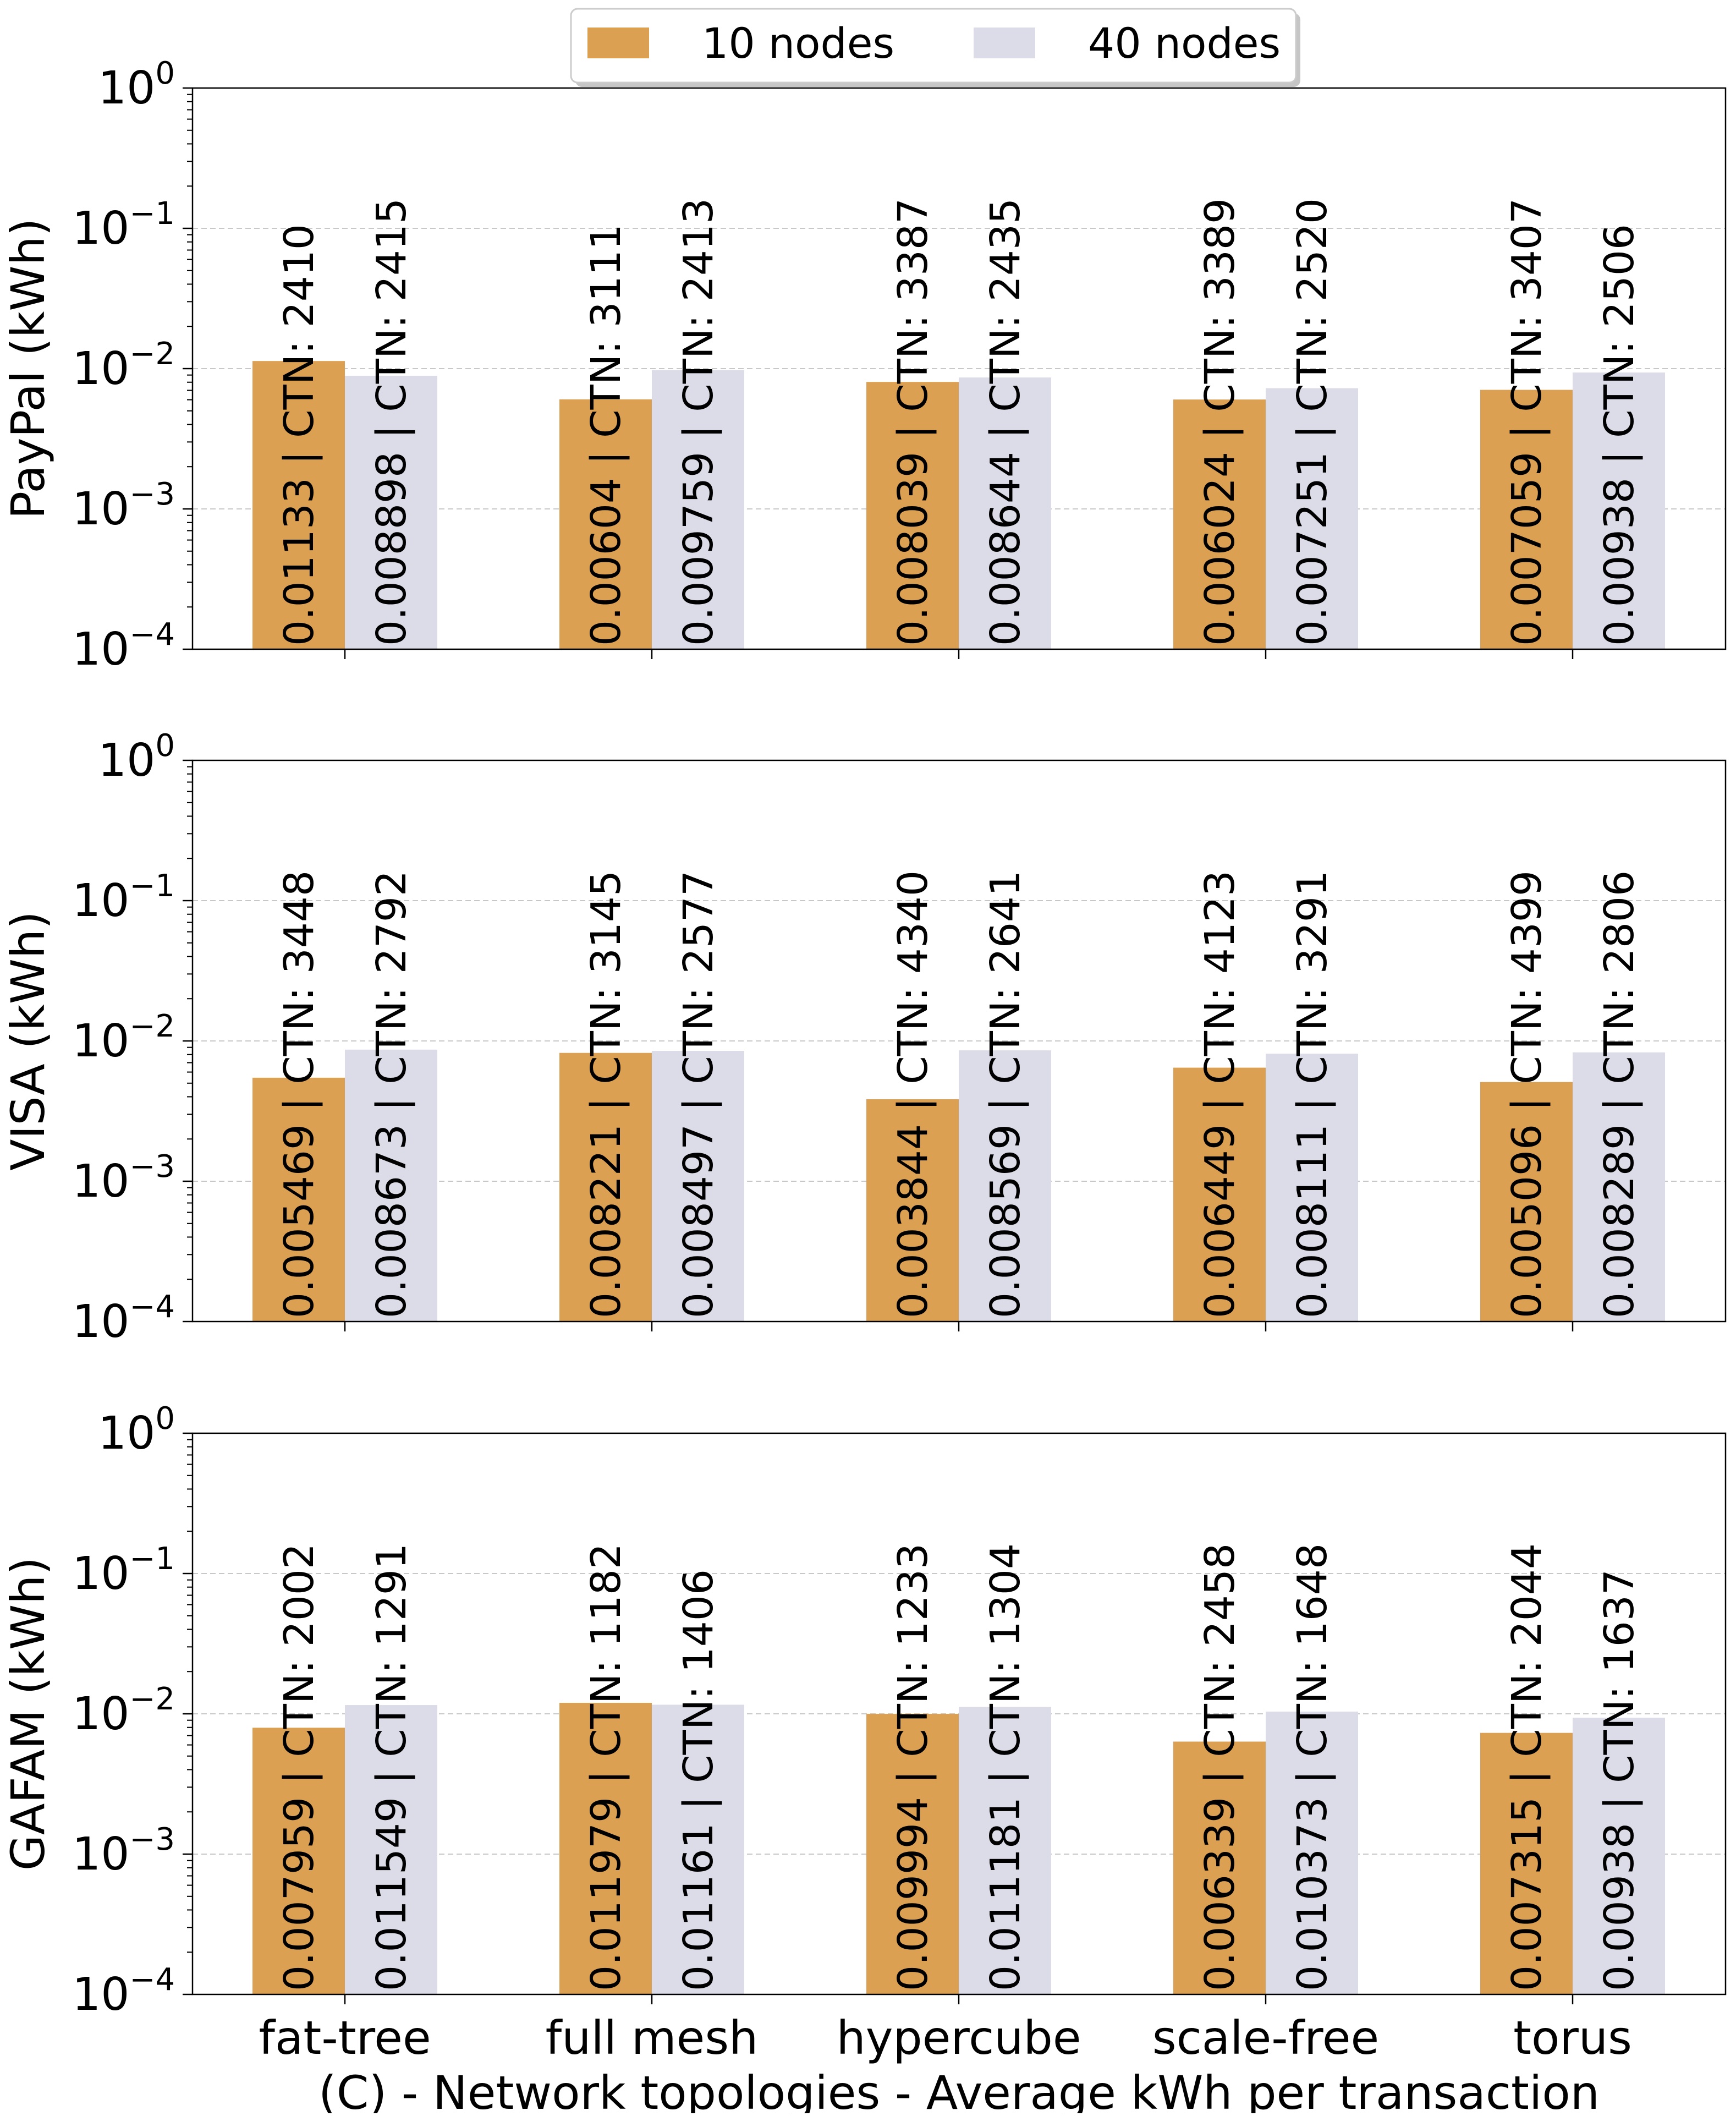 The image size is (1736, 2116). I want to click on bar-value-label: 0.005469 | CTN: 3448, so click(300, 1094).